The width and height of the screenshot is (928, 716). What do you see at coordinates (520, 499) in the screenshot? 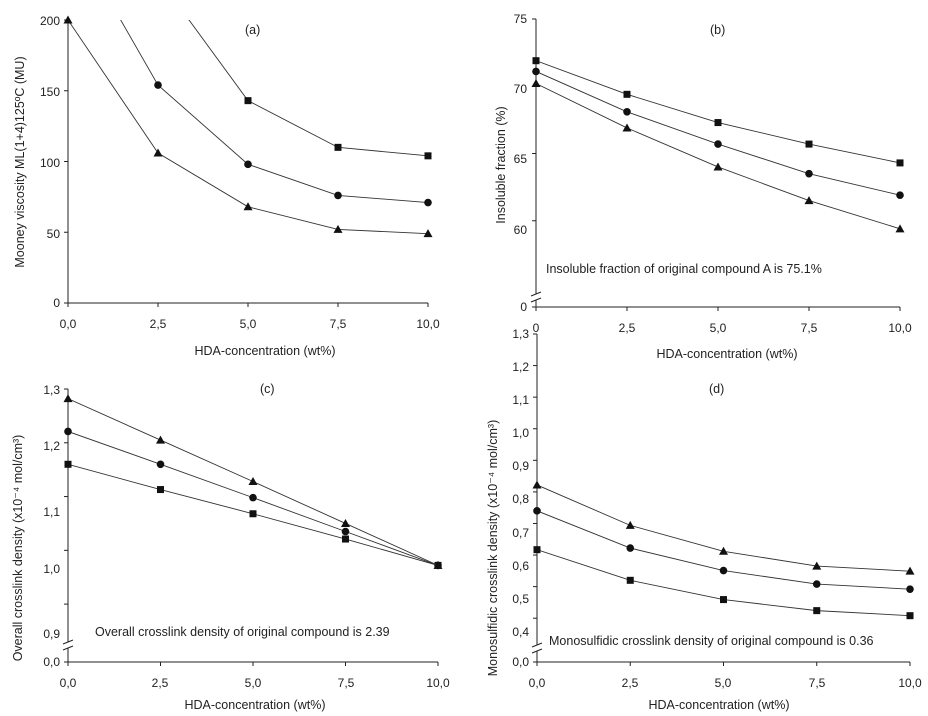
I see `panel-d-ytick-label: 0,8` at bounding box center [520, 499].